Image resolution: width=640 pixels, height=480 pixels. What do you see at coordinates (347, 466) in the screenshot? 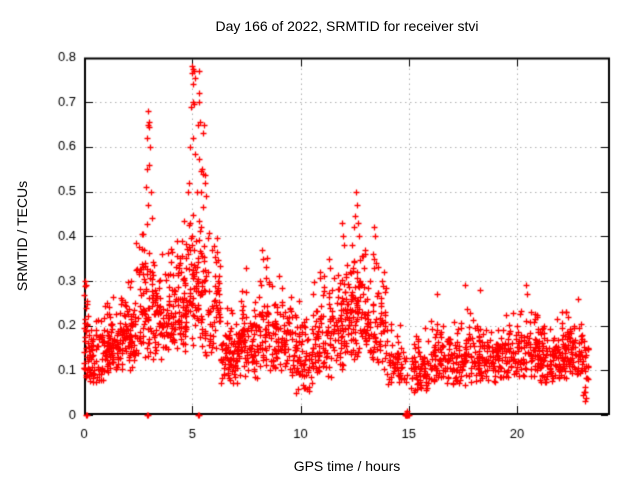
I see `x-axis-label: GPS time / hours` at bounding box center [347, 466].